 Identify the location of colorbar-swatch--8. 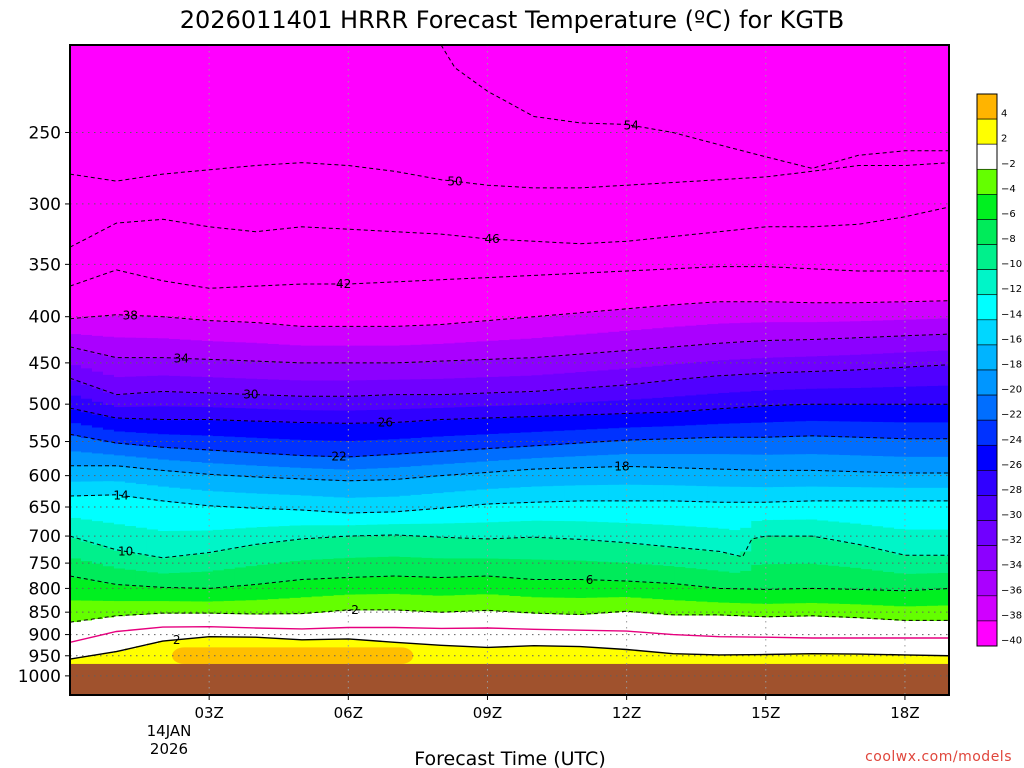
(987, 232).